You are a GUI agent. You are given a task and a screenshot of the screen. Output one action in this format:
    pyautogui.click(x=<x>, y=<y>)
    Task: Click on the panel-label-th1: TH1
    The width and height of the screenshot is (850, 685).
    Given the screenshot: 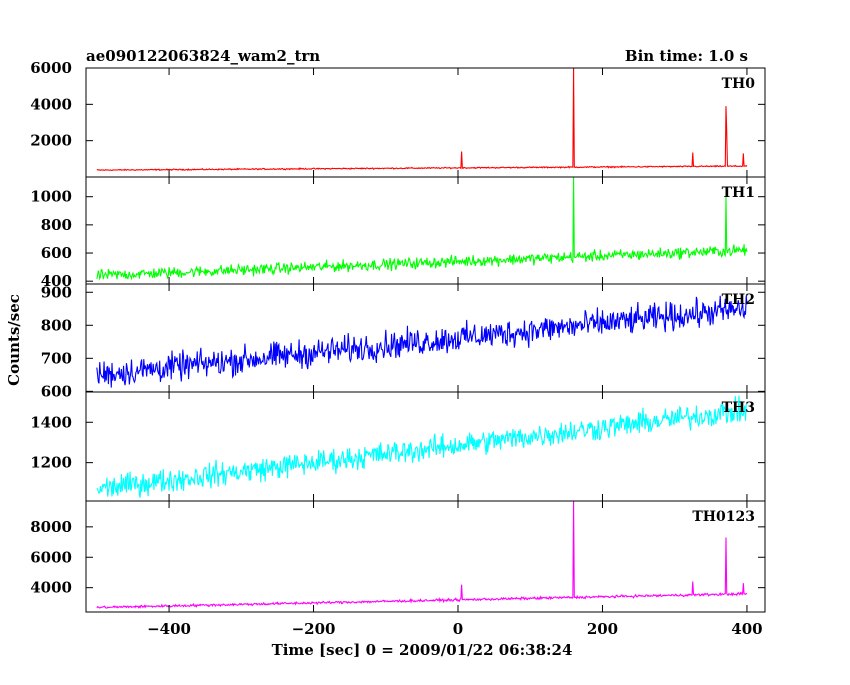 What is the action you would take?
    pyautogui.click(x=738, y=193)
    